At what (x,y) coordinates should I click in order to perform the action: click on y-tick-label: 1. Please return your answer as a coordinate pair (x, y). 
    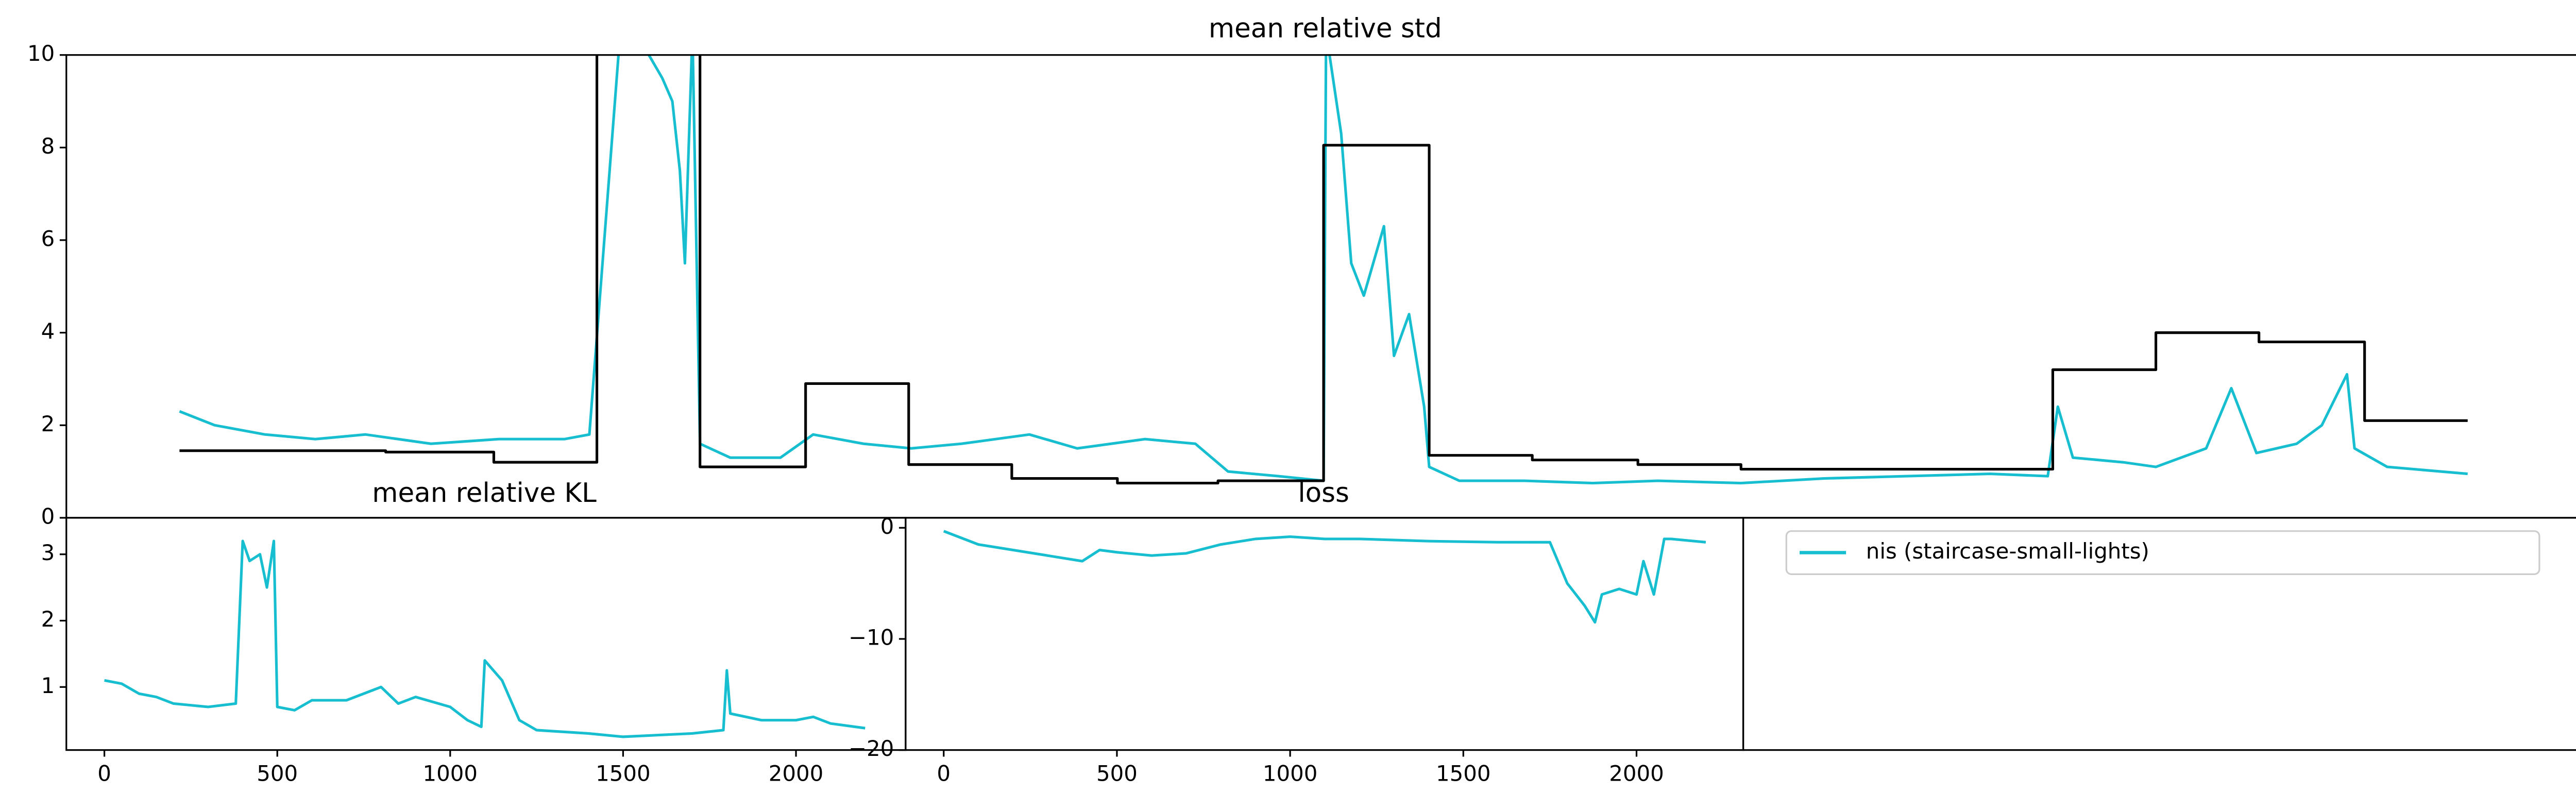
    Looking at the image, I should click on (48, 685).